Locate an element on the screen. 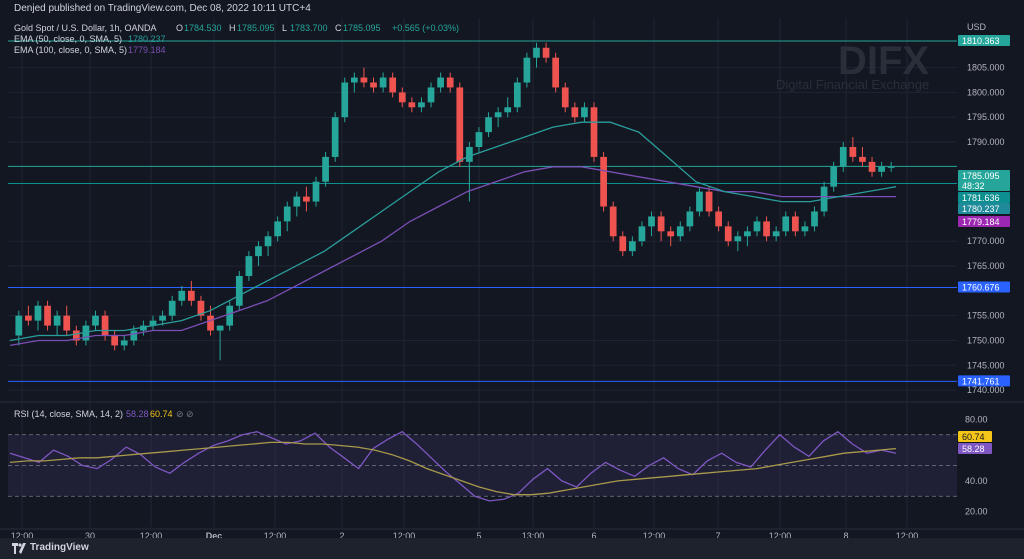 The image size is (1024, 559). rsi-tag-value1-text: 58.28 is located at coordinates (973, 449).